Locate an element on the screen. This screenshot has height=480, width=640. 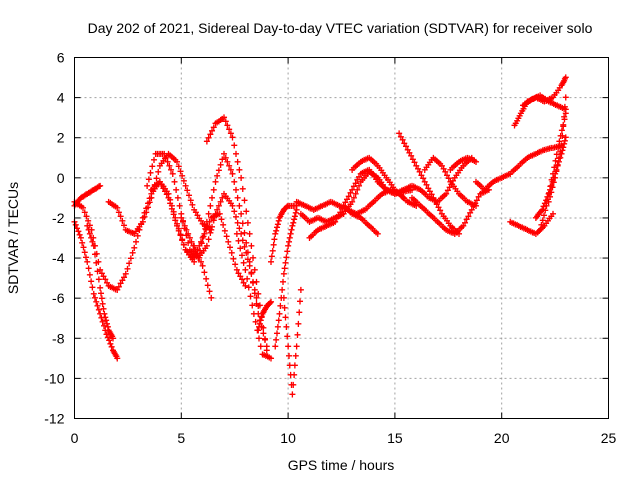
x-axis-label: GPS time / hours is located at coordinates (341, 465).